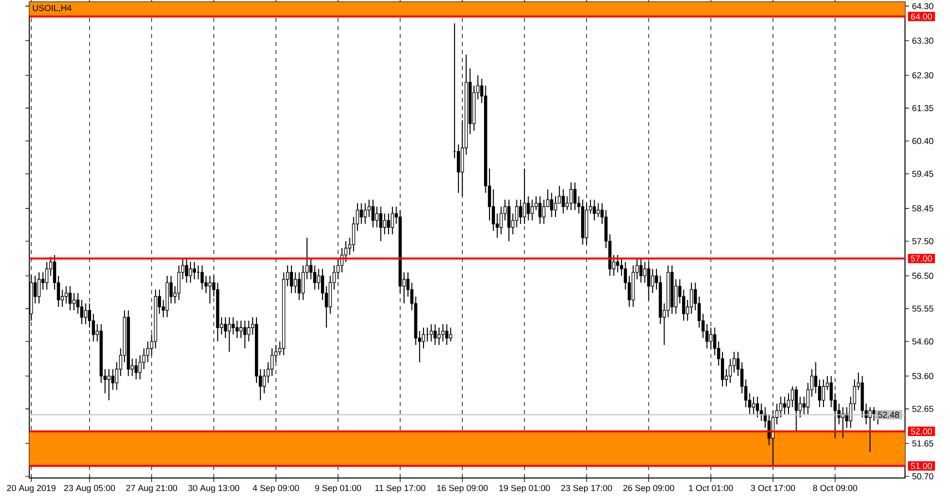  I want to click on ref-line-label: 51.00, so click(921, 465).